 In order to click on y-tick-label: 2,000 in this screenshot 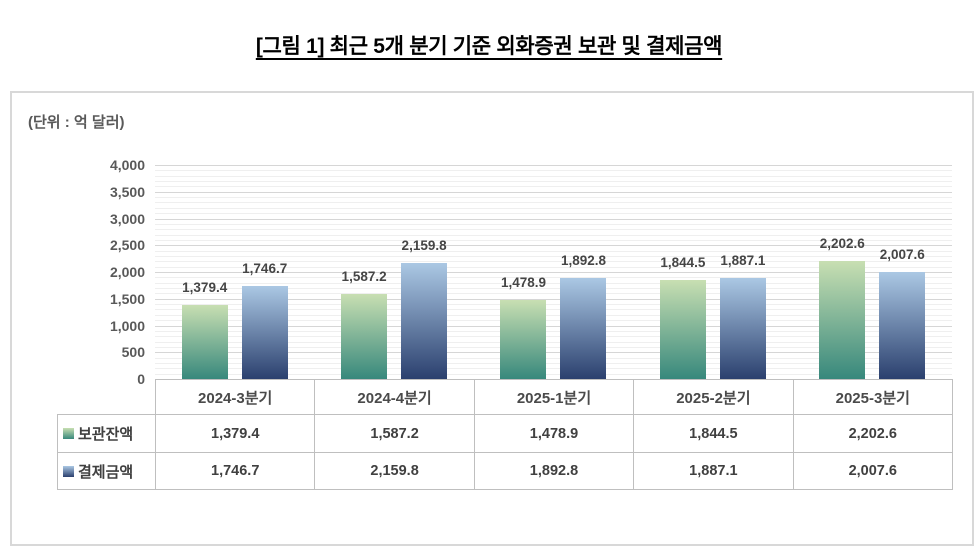, I will do `click(127, 272)`.